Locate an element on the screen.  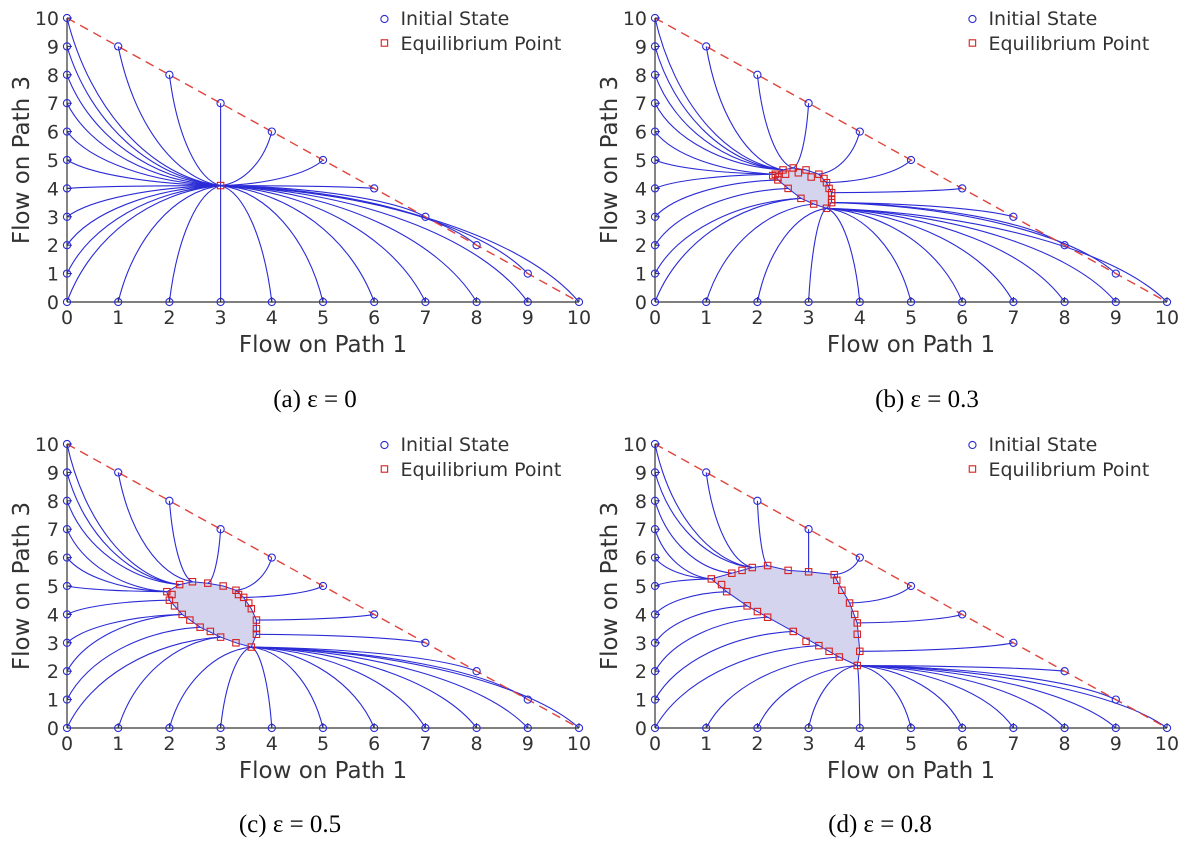
caption-c: (c) ε = 0.5 is located at coordinates (290, 824).